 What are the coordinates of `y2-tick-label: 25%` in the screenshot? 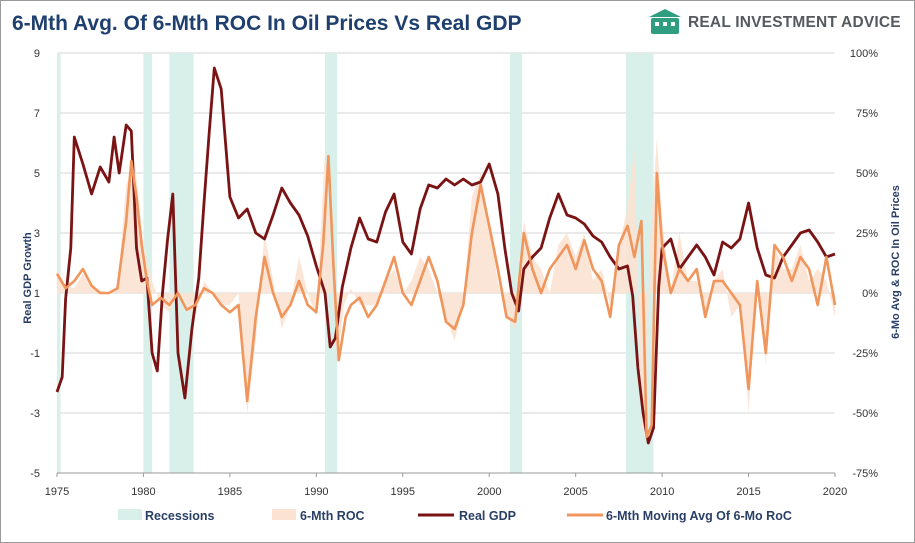 It's located at (867, 234).